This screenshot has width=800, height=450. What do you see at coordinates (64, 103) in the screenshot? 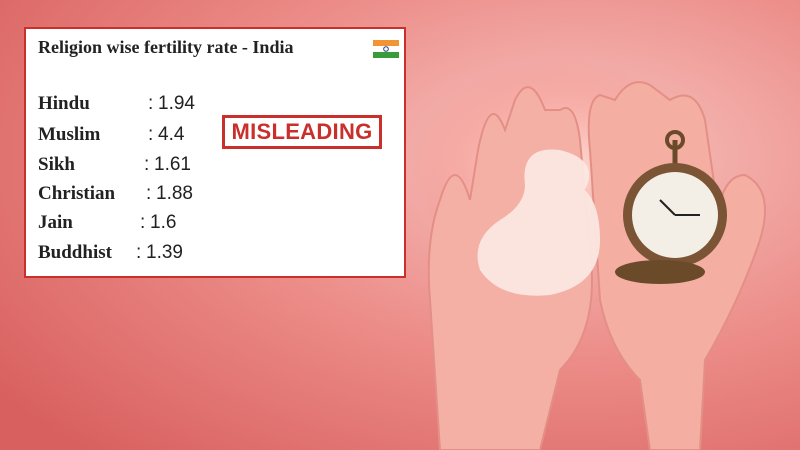
I see `religion-label: Hindu` at bounding box center [64, 103].